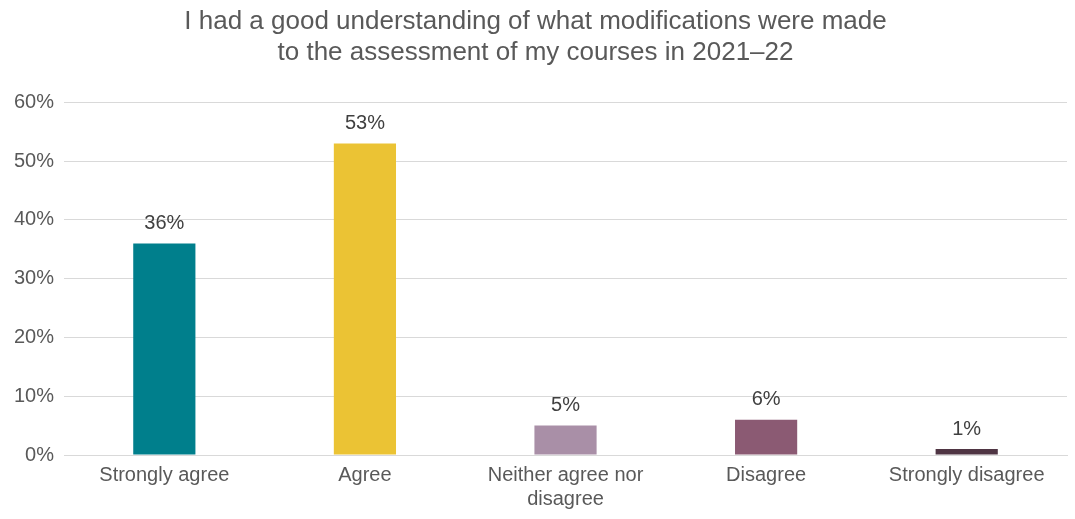  I want to click on x-tick-label: Agree, so click(365, 473).